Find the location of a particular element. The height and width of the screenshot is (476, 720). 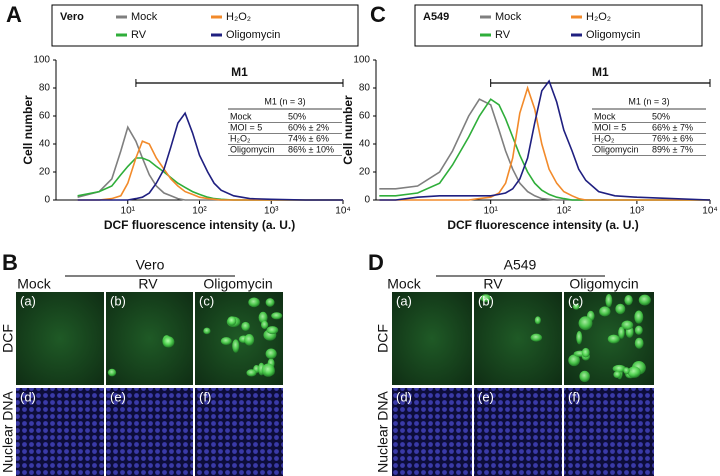

inset-title: M1 (n = 3) is located at coordinates (648, 101).